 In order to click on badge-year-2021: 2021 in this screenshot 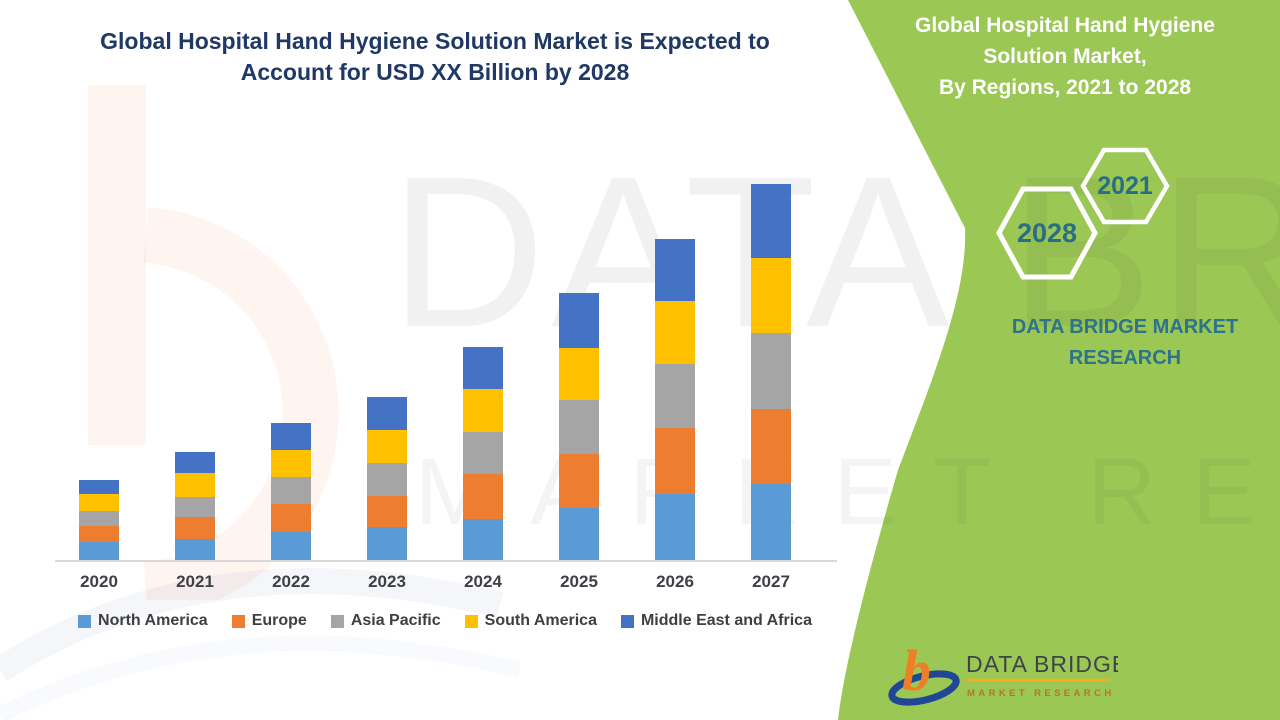, I will do `click(1125, 186)`.